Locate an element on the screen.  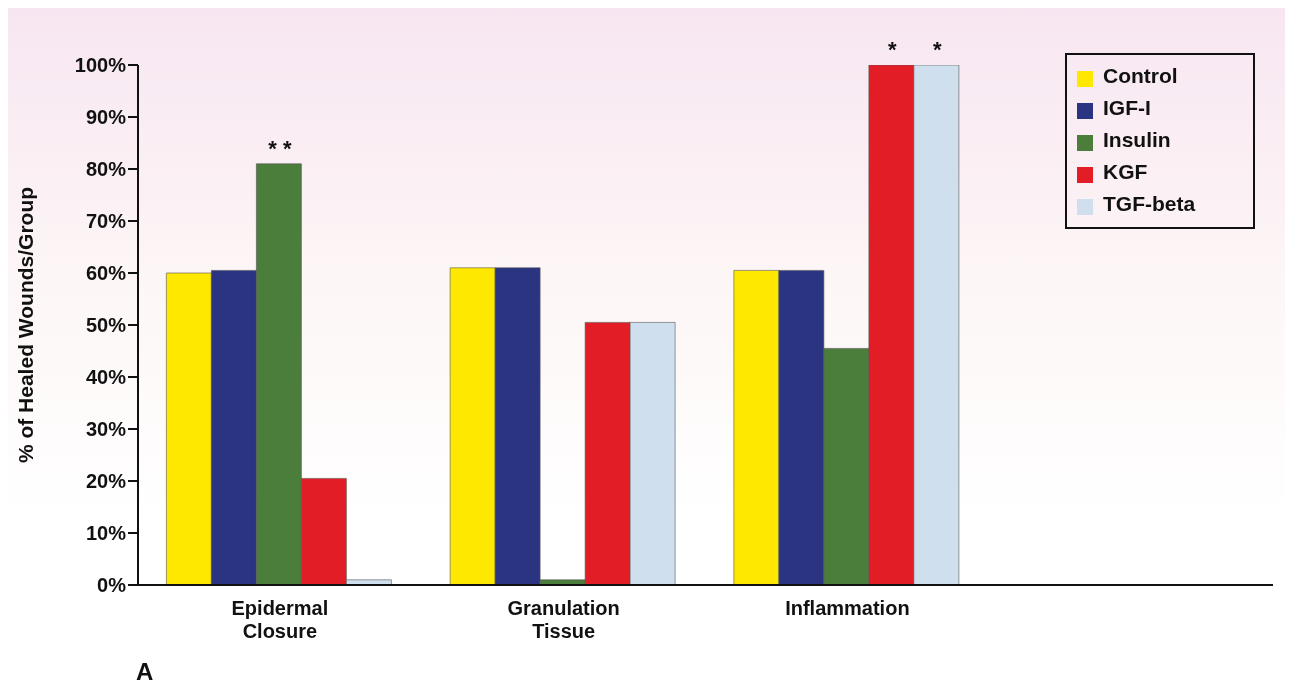
legend-label: Control is located at coordinates (1140, 75).